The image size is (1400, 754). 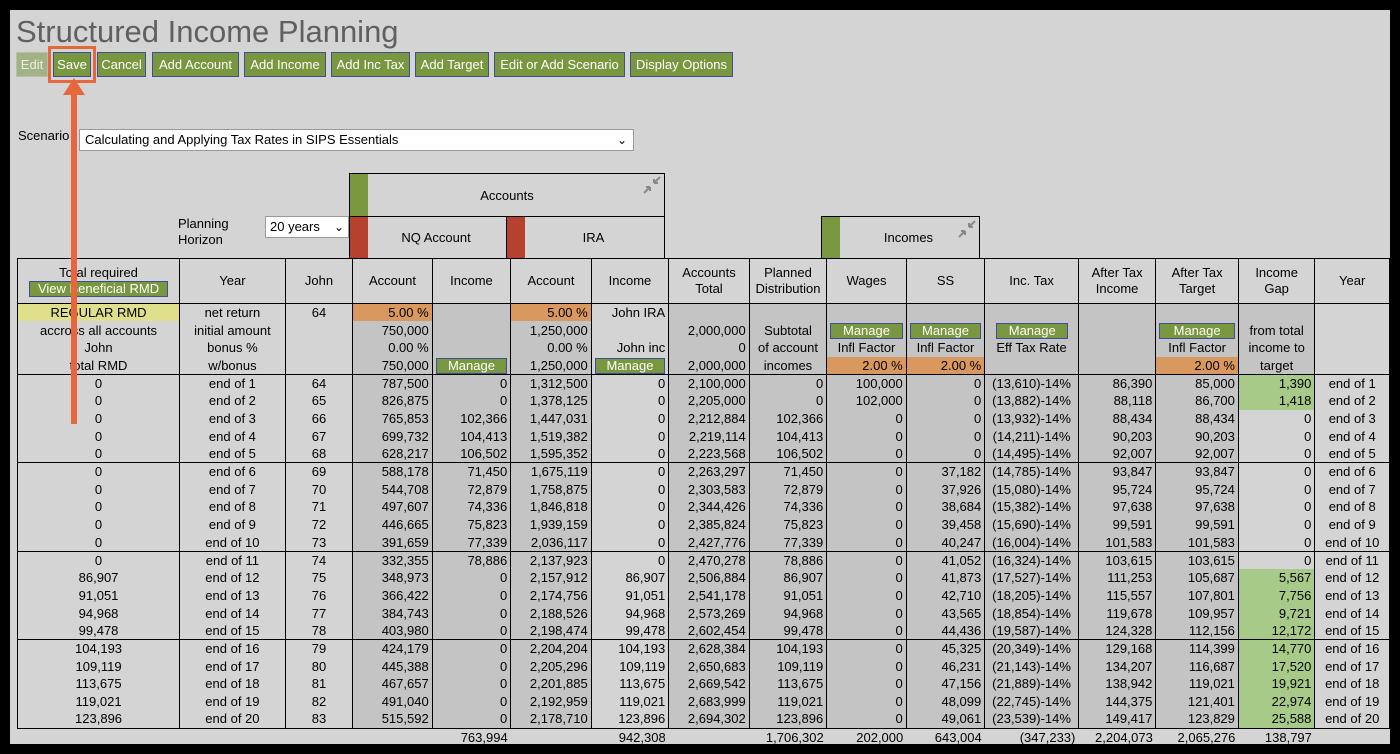 I want to click on add-target-button: Add Target, so click(x=452, y=64).